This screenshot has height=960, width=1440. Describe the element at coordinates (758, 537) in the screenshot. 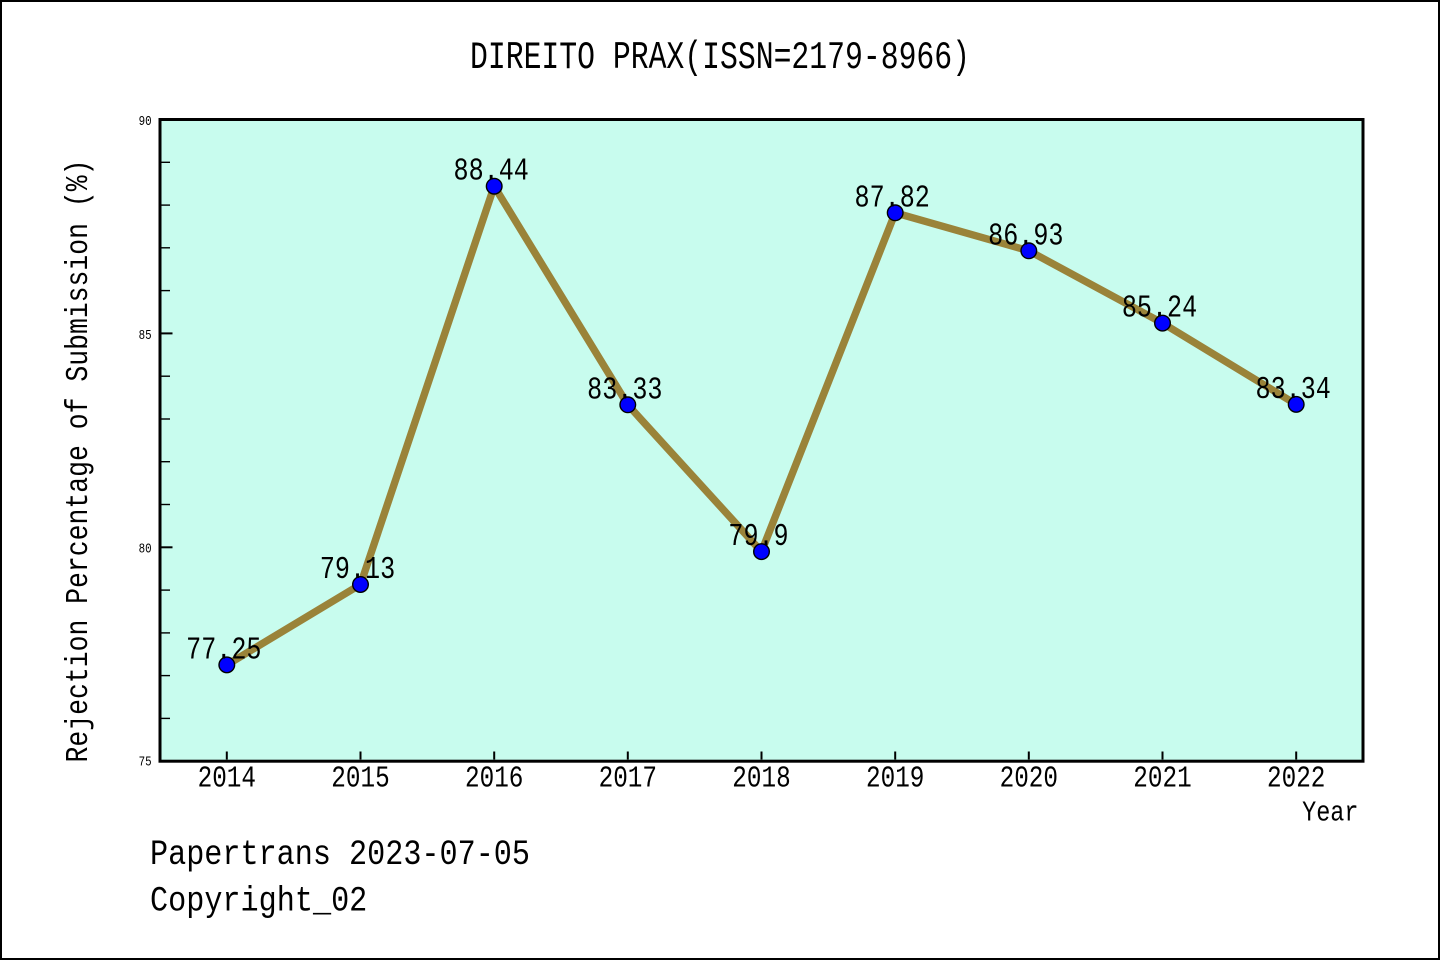

I see `svg-text: 79.9` at that location.